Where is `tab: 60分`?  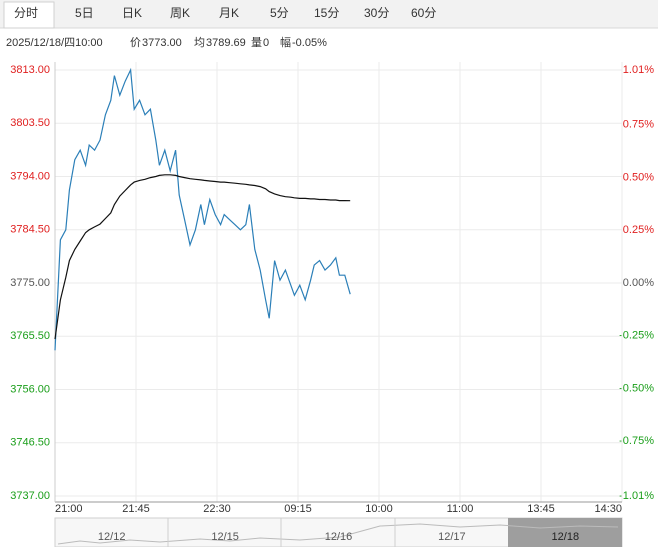 tab: 60分 is located at coordinates (423, 13).